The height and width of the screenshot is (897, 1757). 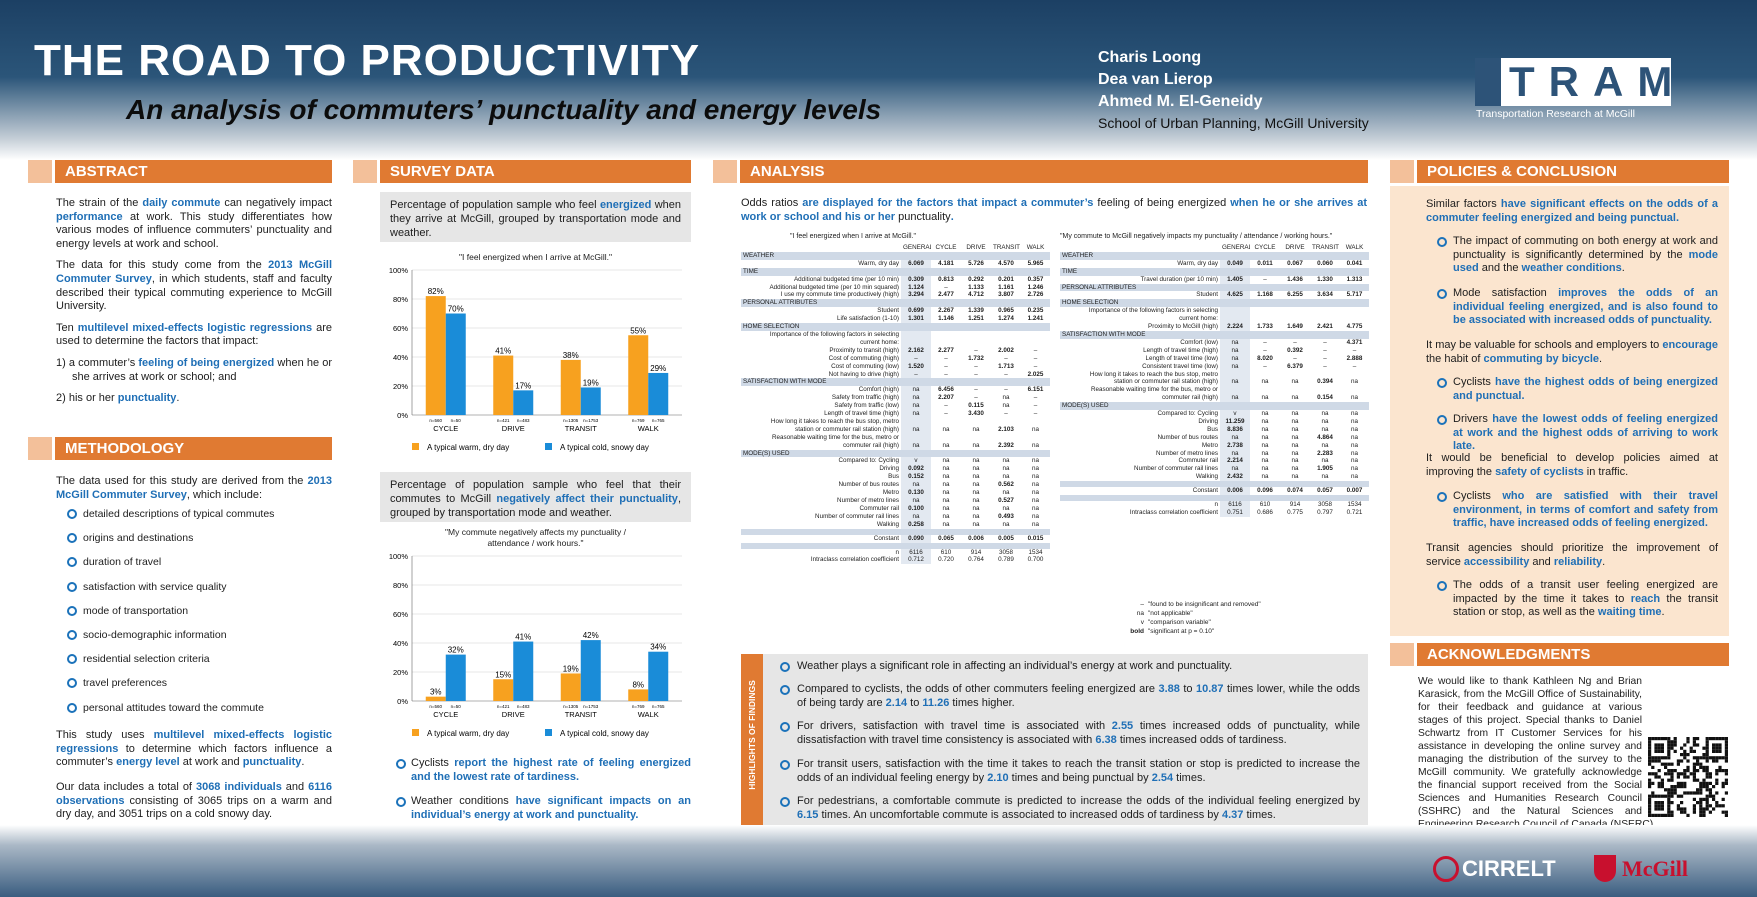 I want to click on table-section: MODE(S) USED, so click(x=895, y=453).